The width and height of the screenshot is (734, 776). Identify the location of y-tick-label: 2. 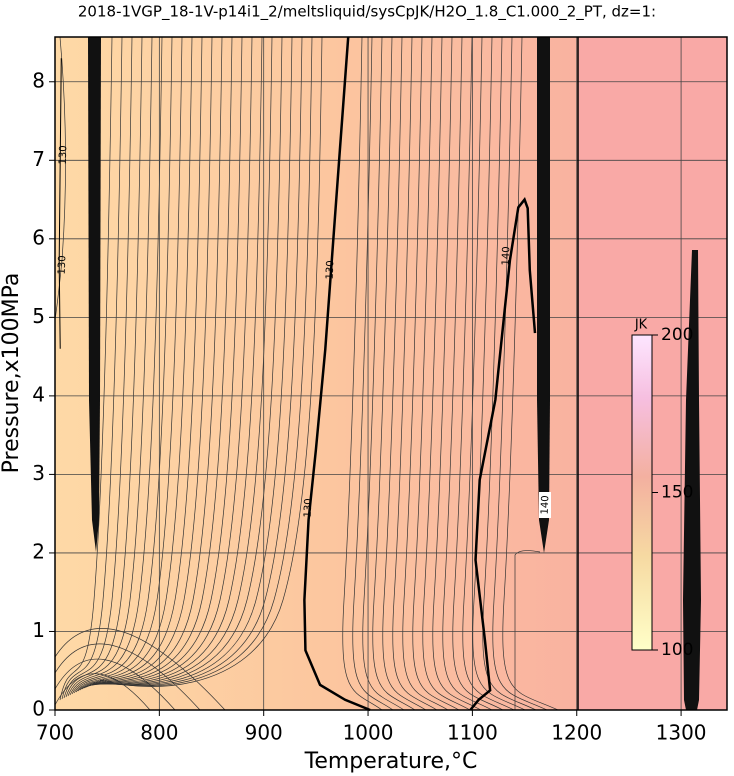
(38, 551).